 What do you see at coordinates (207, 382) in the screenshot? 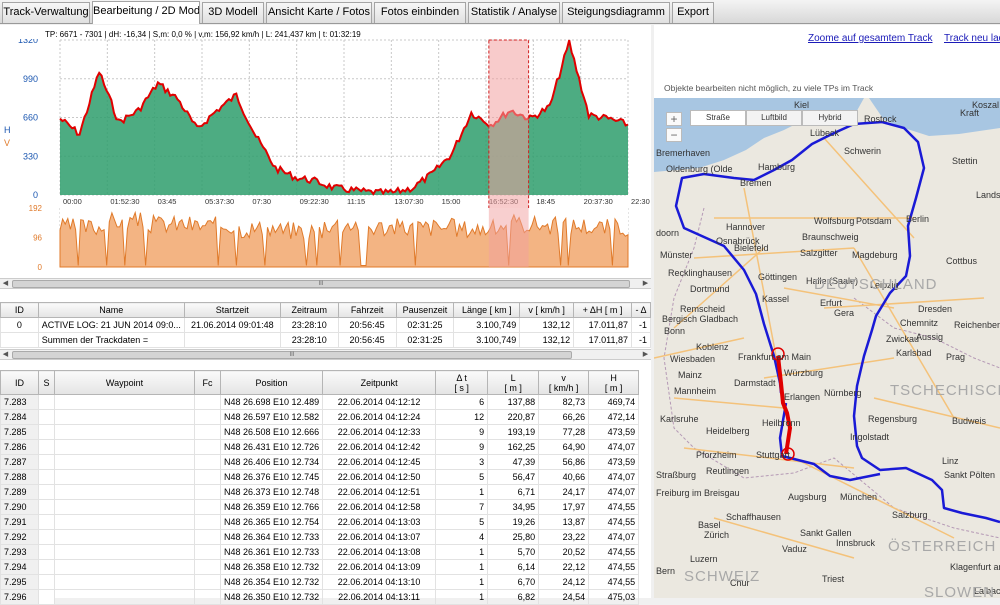
I see `waypoint-col-header: Fc` at bounding box center [207, 382].